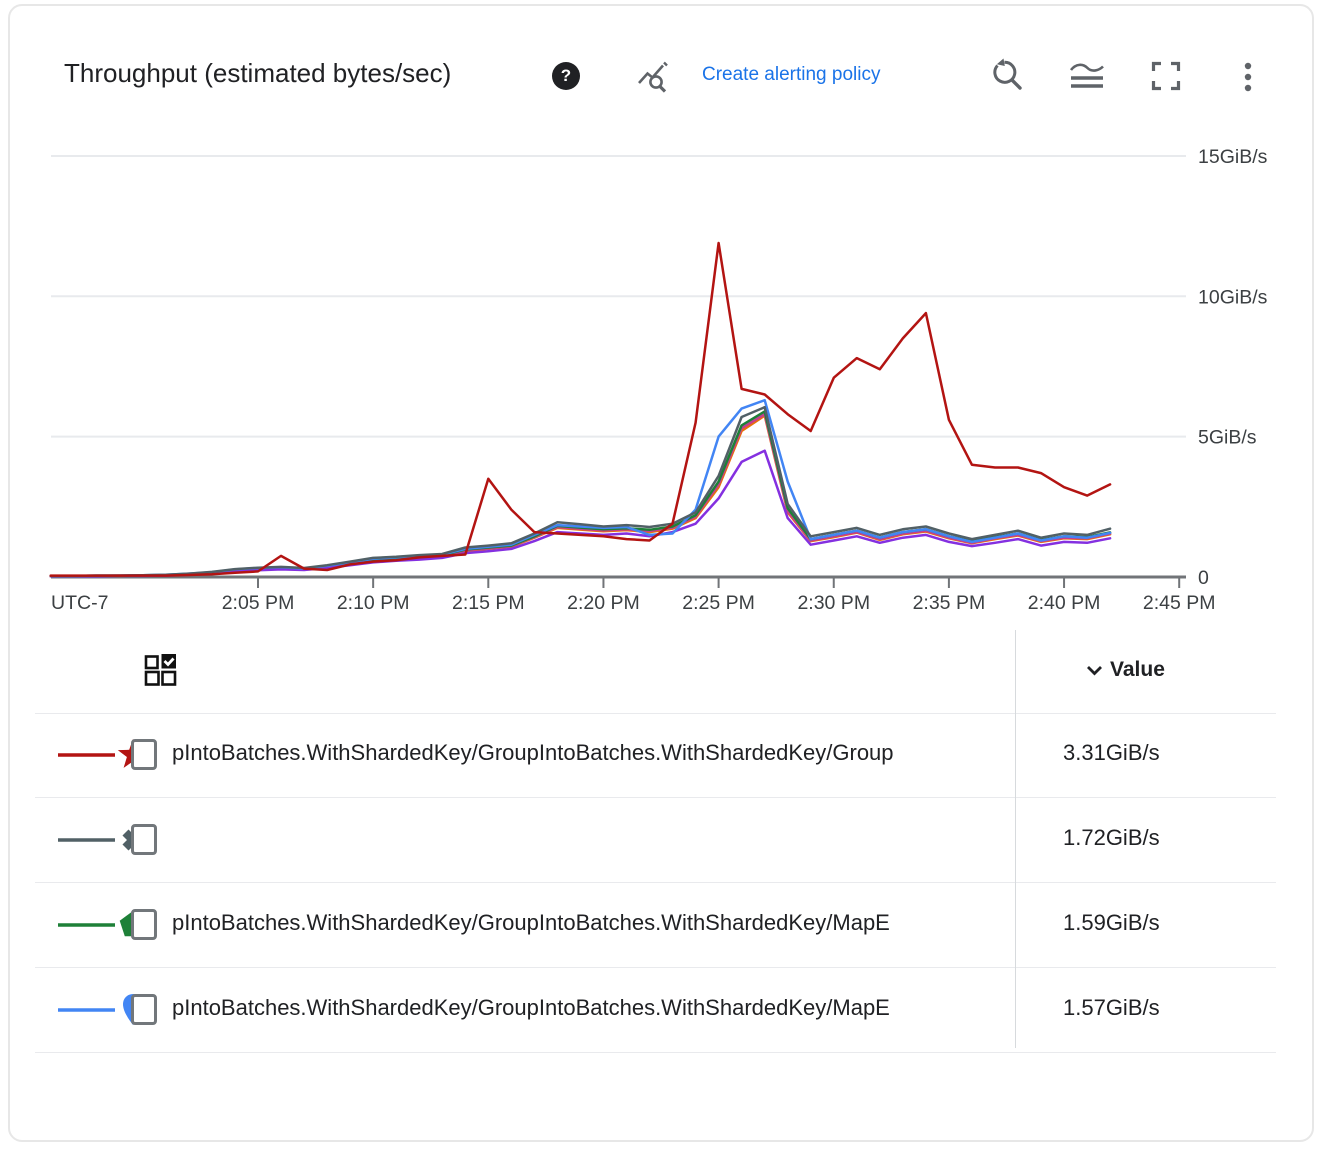  Describe the element at coordinates (1094, 670) in the screenshot. I see `sort-chevron-down-icon` at that location.